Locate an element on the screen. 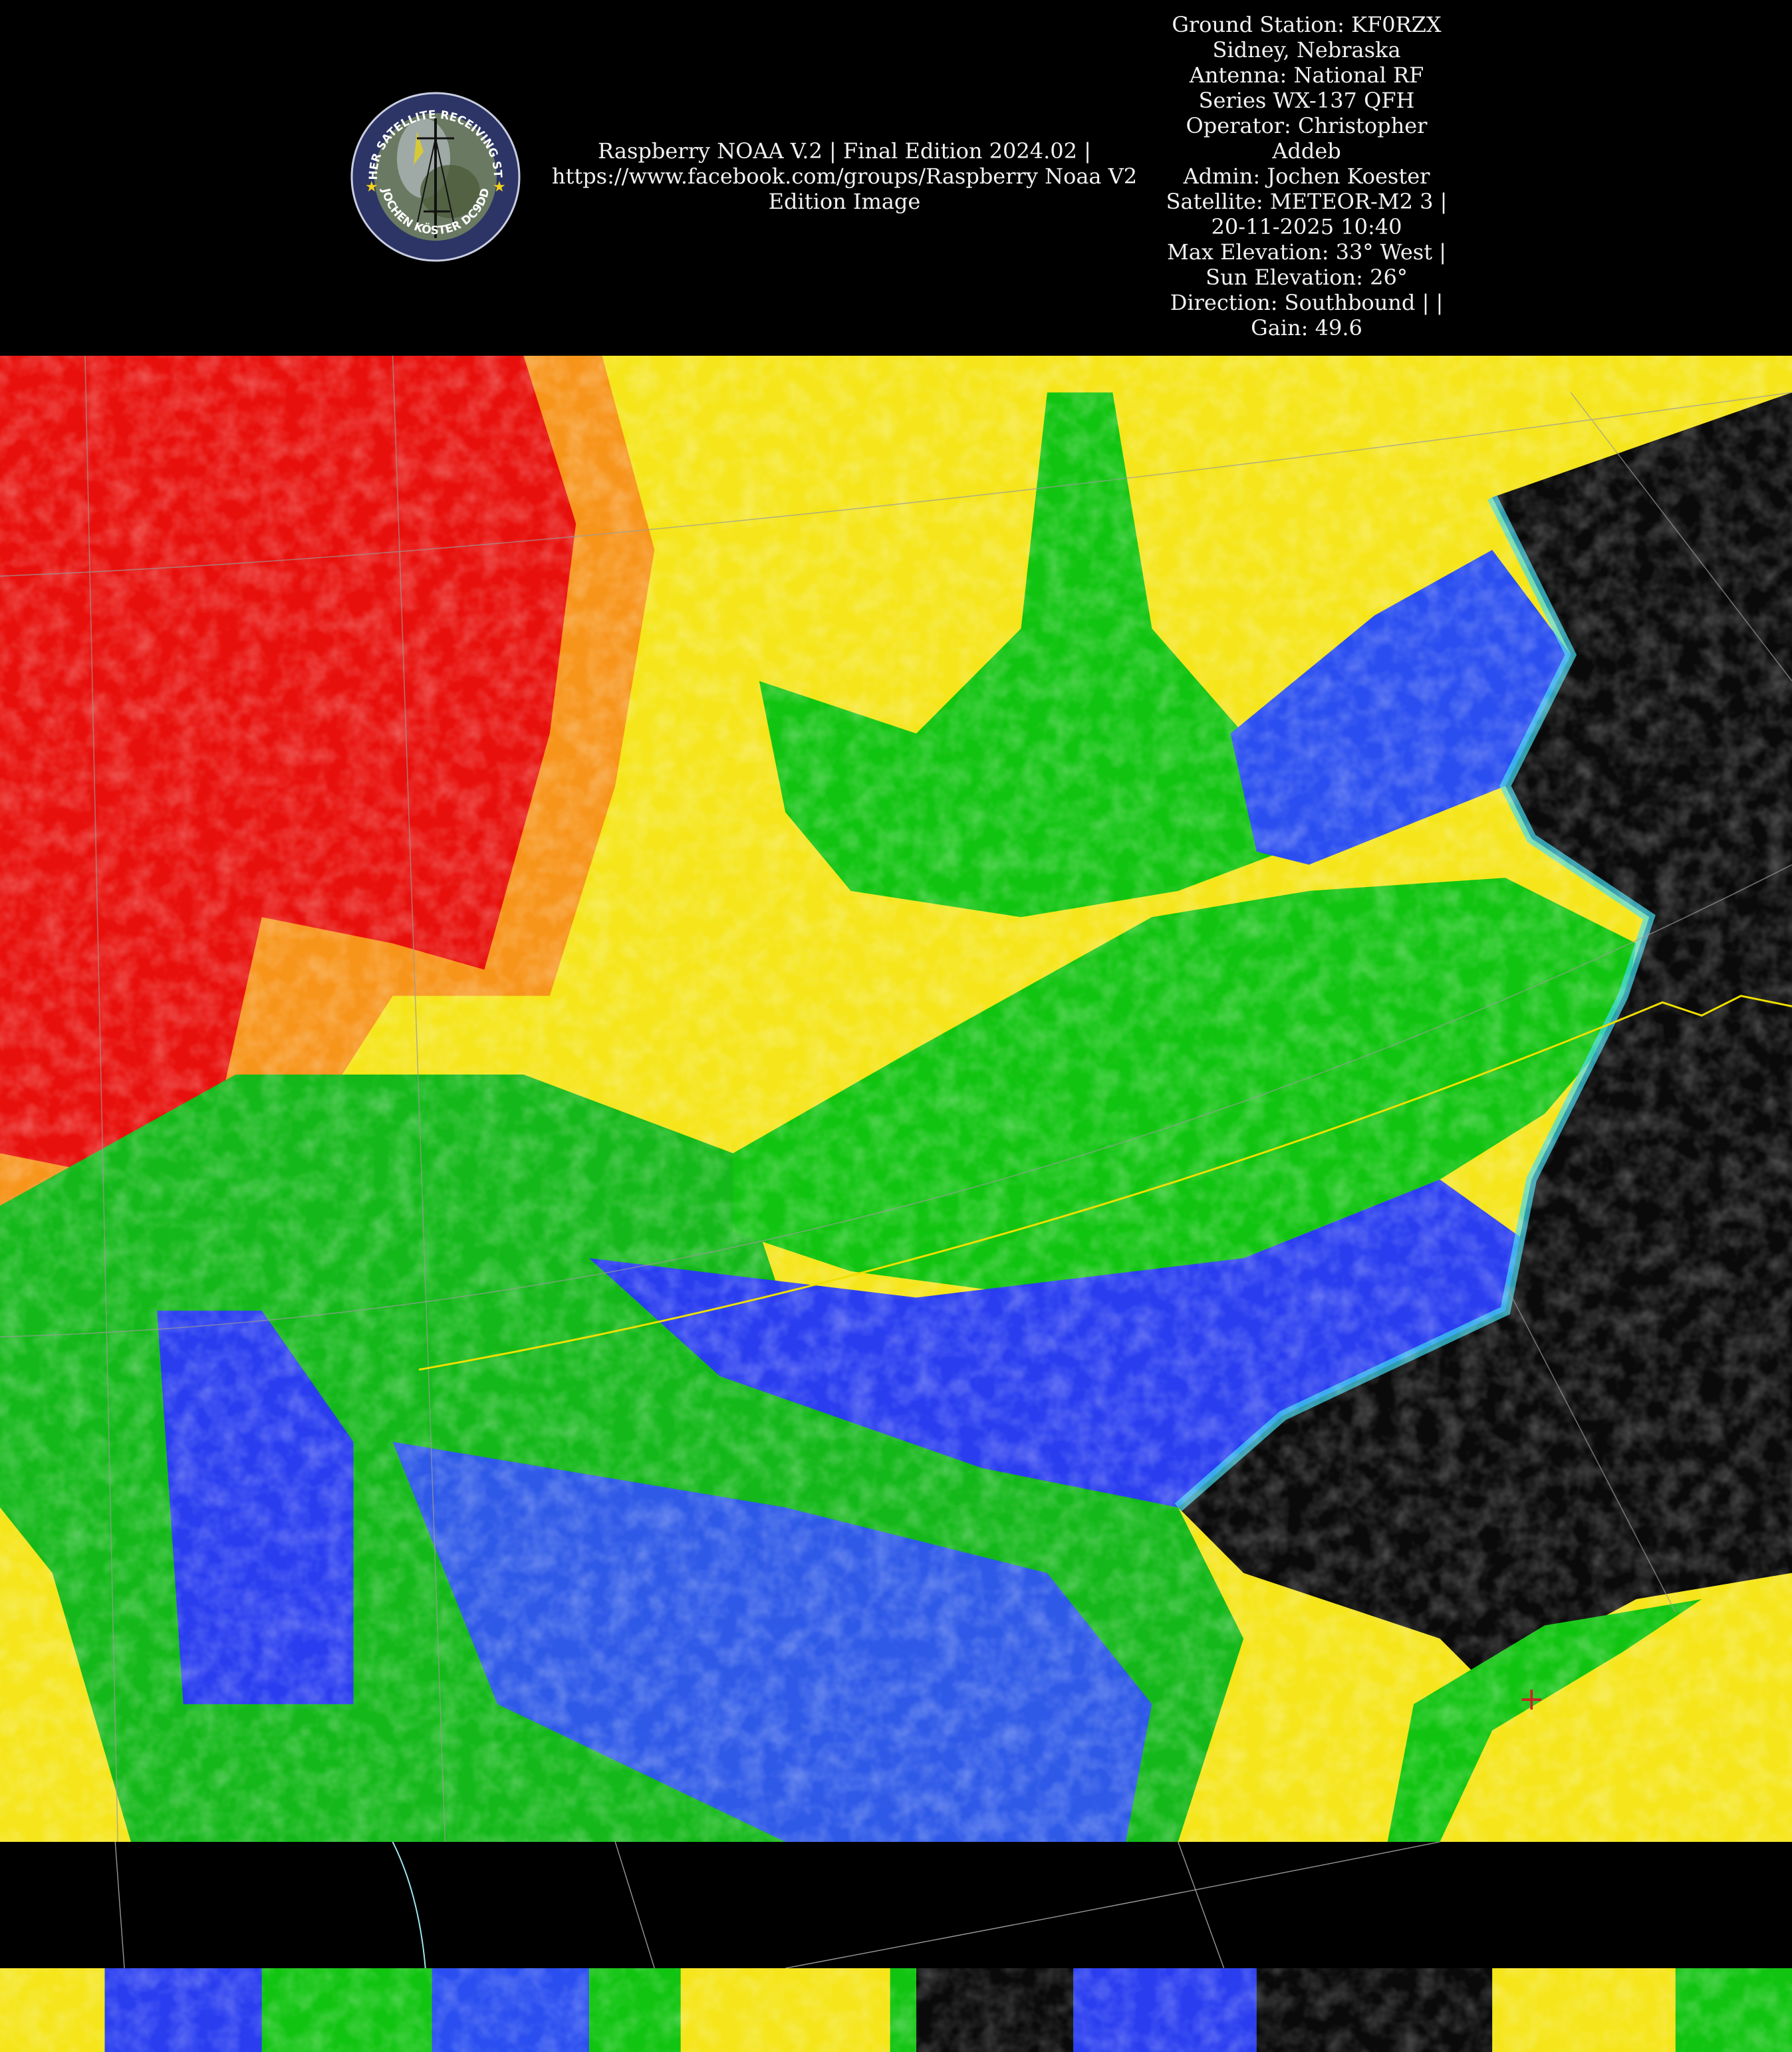 The image size is (1792, 2052). next-image-strip is located at coordinates (896, 2010).